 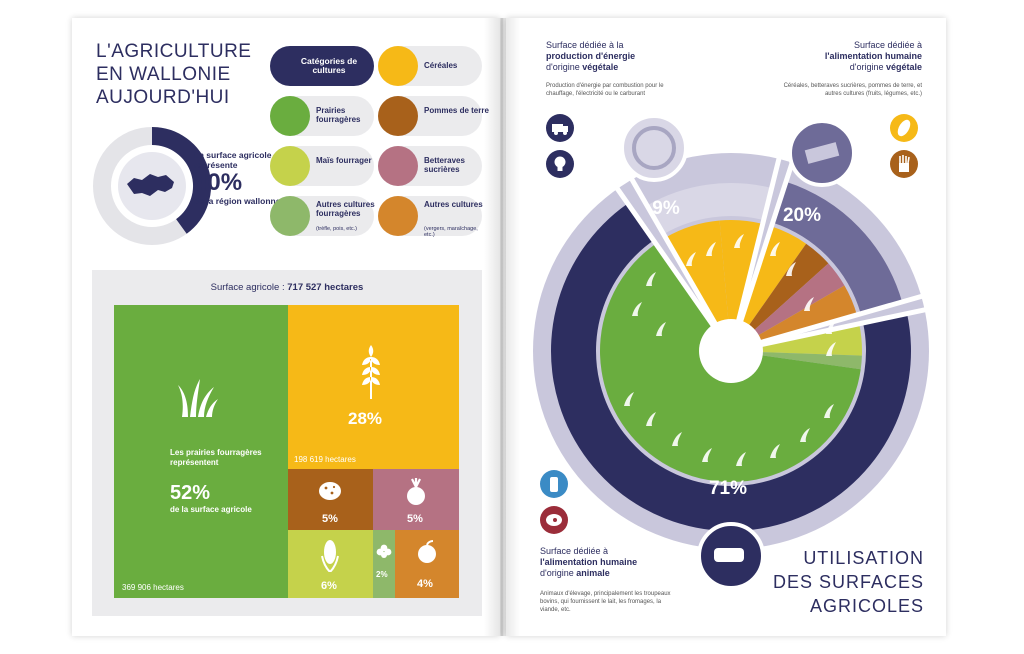 I want to click on energy-percent: 9%, so click(x=666, y=208).